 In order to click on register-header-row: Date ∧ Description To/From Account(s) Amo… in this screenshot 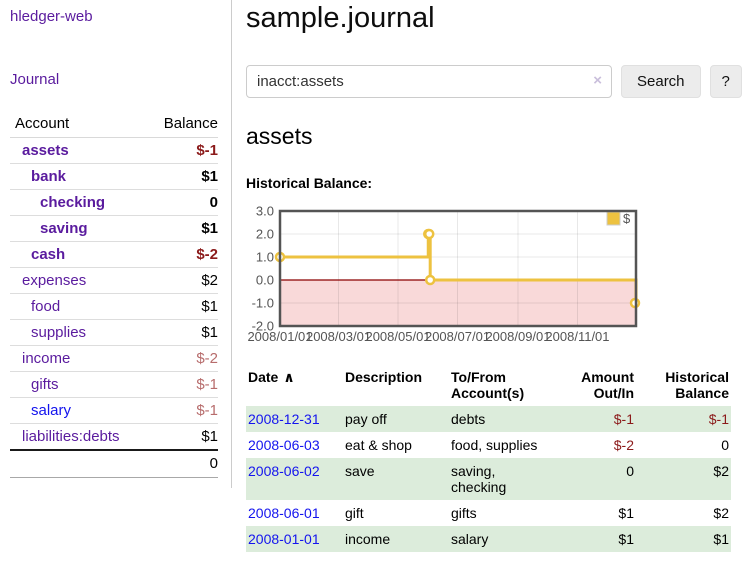, I will do `click(488, 386)`.